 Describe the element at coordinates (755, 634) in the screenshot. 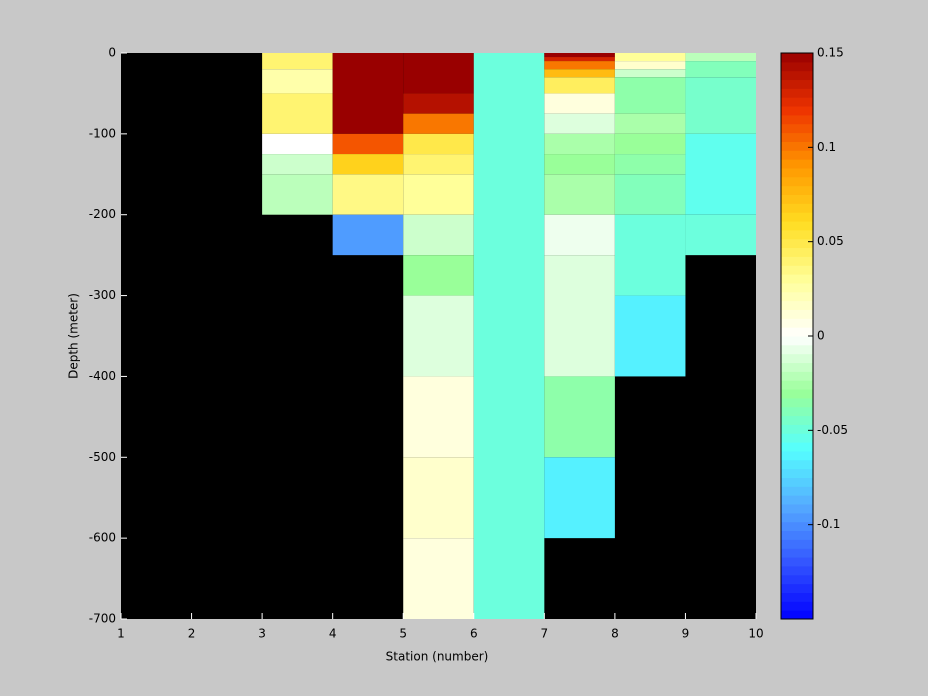

I see `x-tick-label: 10` at that location.